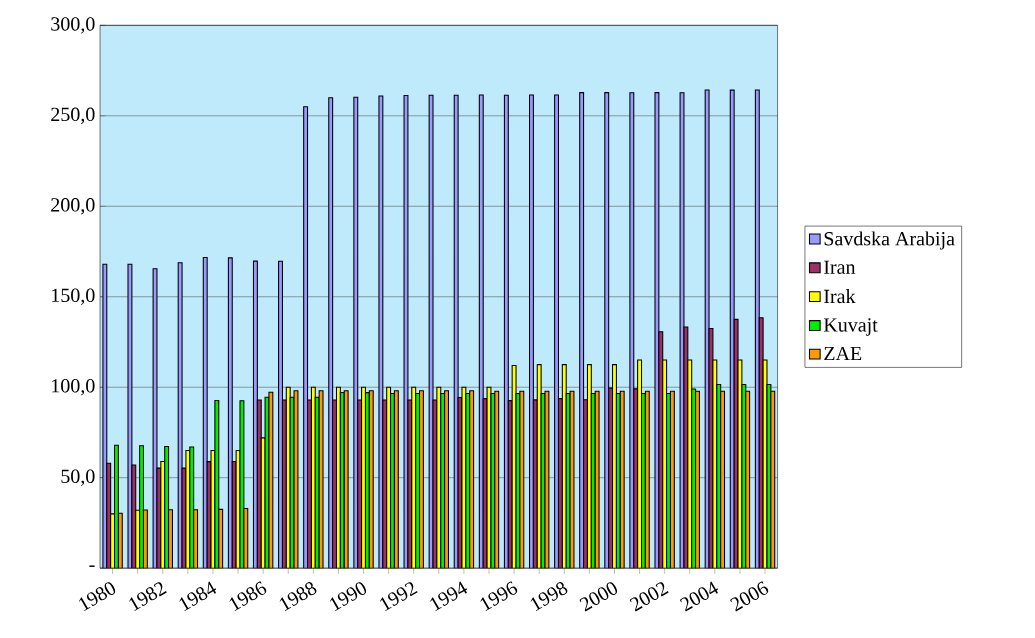 This screenshot has height=638, width=1035. I want to click on x-tick-label: 1984, so click(198, 596).